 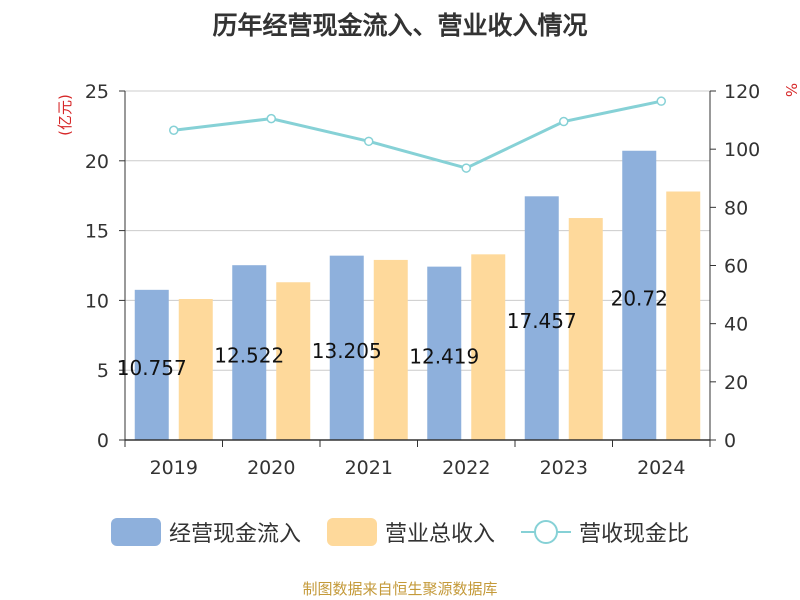 I want to click on right-tick-label: 20, so click(x=736, y=383).